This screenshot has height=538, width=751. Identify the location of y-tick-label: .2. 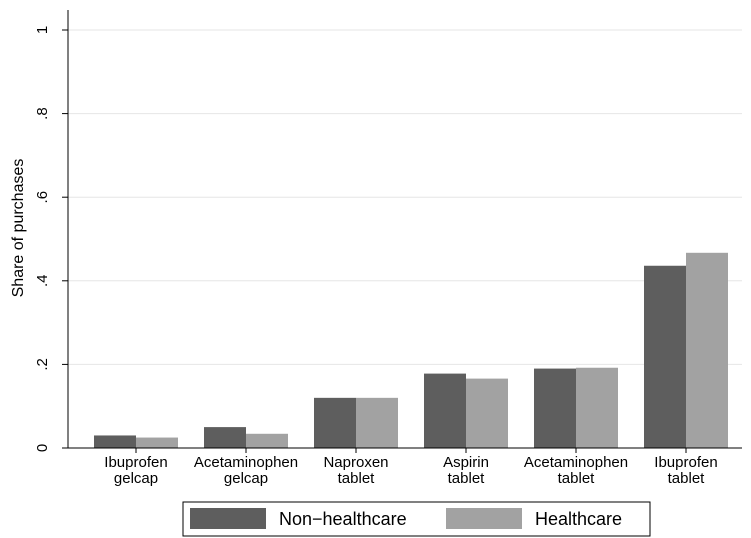
(42, 364).